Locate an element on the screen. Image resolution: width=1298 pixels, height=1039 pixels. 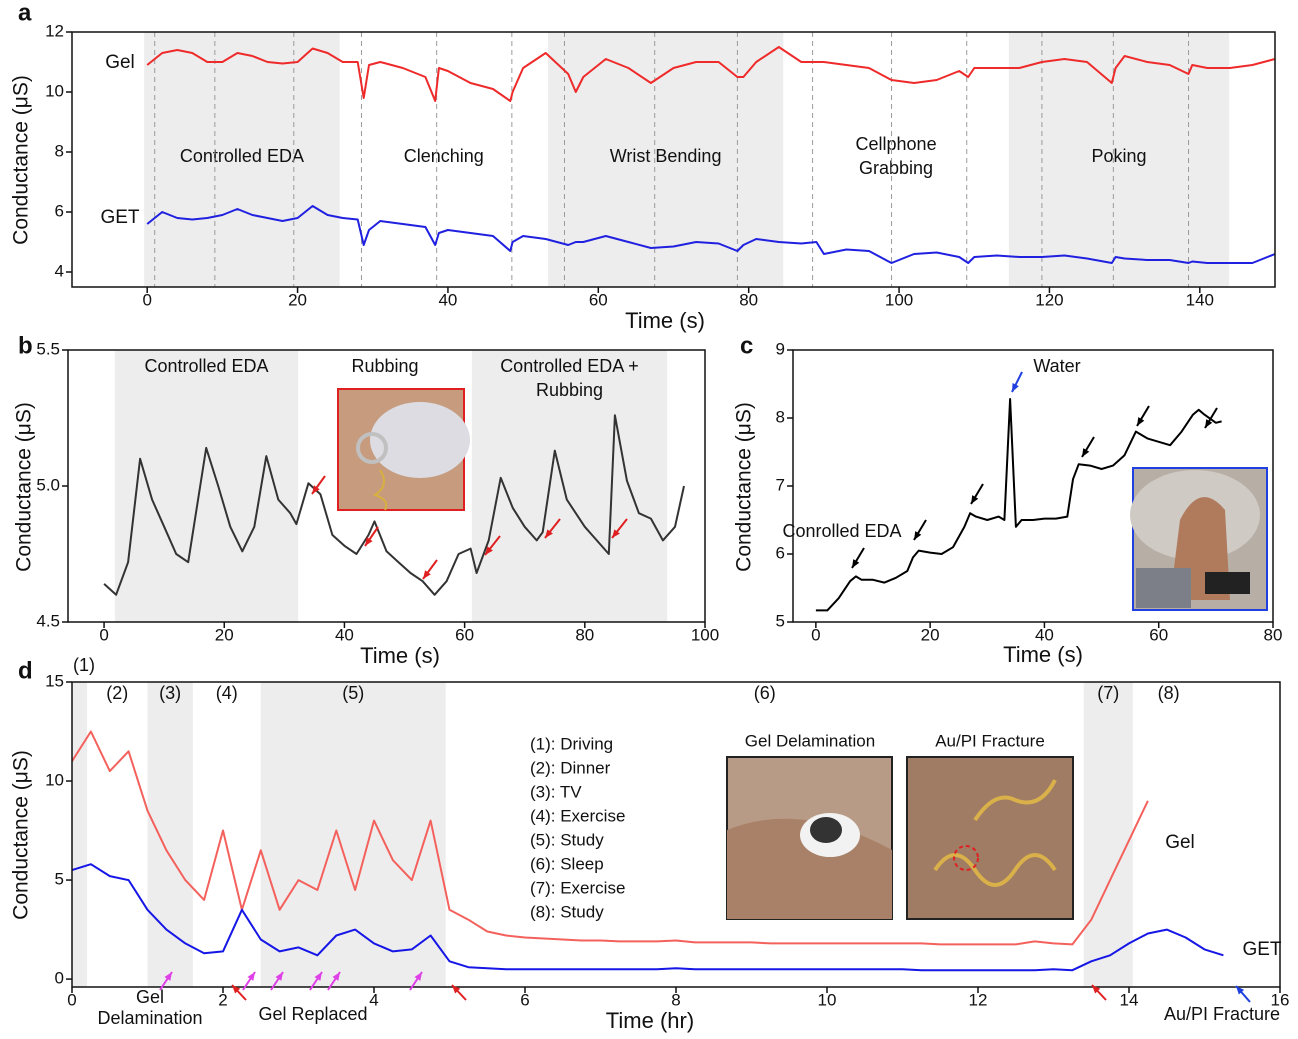
photo-delamination is located at coordinates (809, 838).